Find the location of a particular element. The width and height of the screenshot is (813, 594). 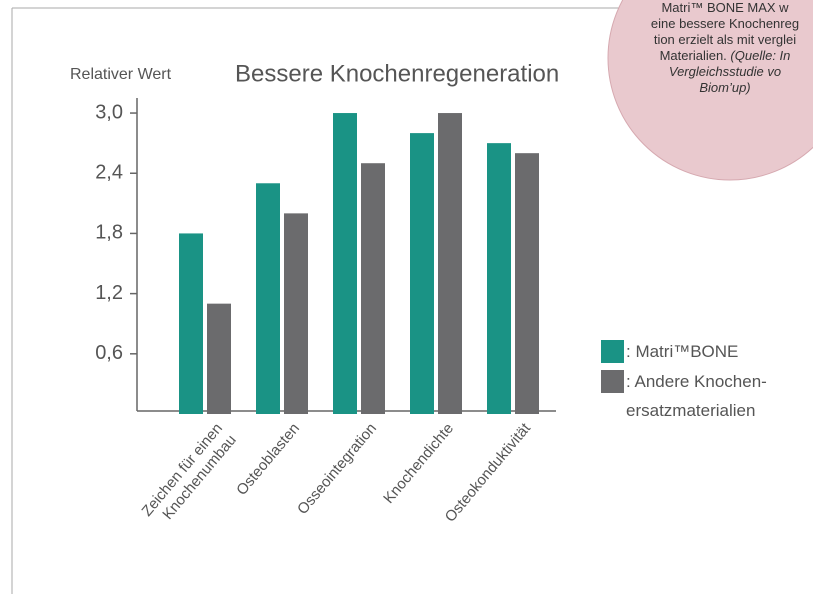

y-tick-label: 2,4 is located at coordinates (109, 173).